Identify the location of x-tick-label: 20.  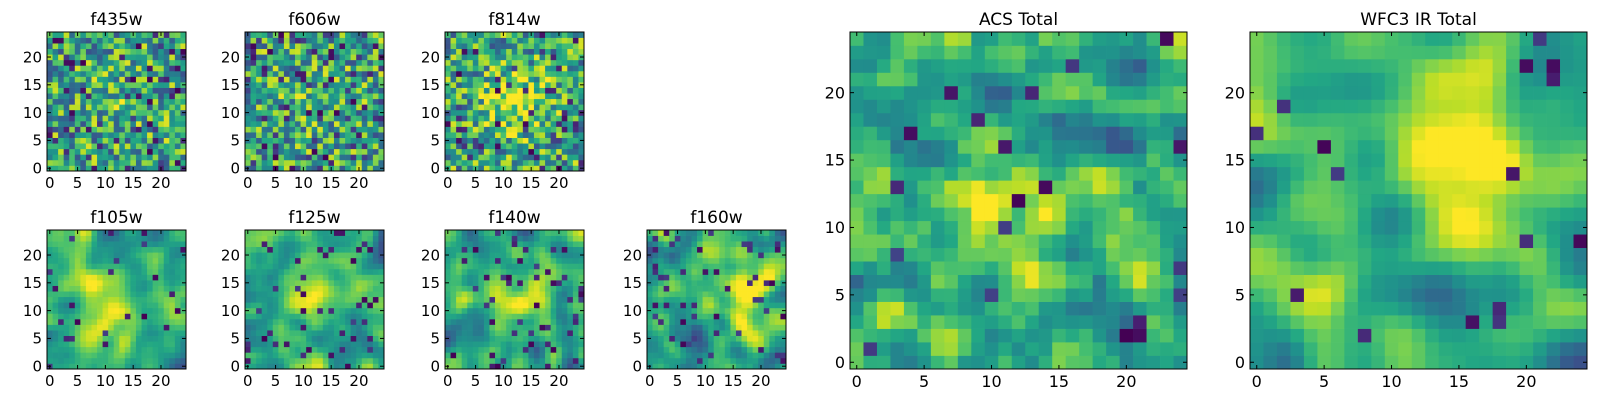
(160, 183).